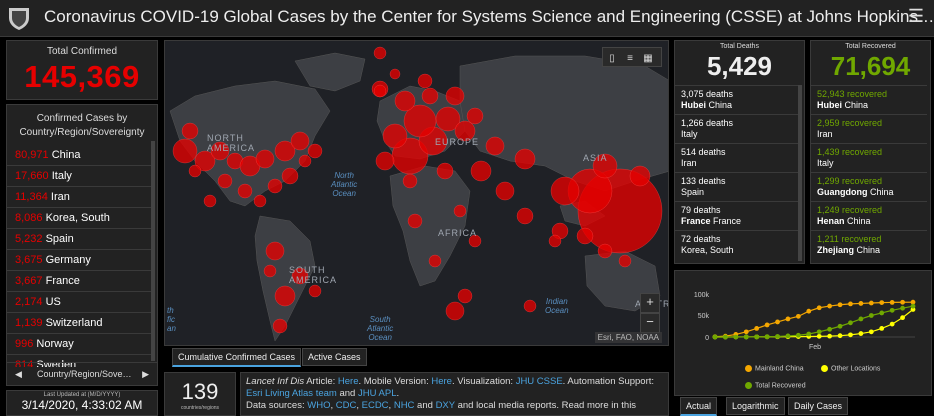 The image size is (934, 416). What do you see at coordinates (648, 58) in the screenshot?
I see `qr-icon: ▦` at bounding box center [648, 58].